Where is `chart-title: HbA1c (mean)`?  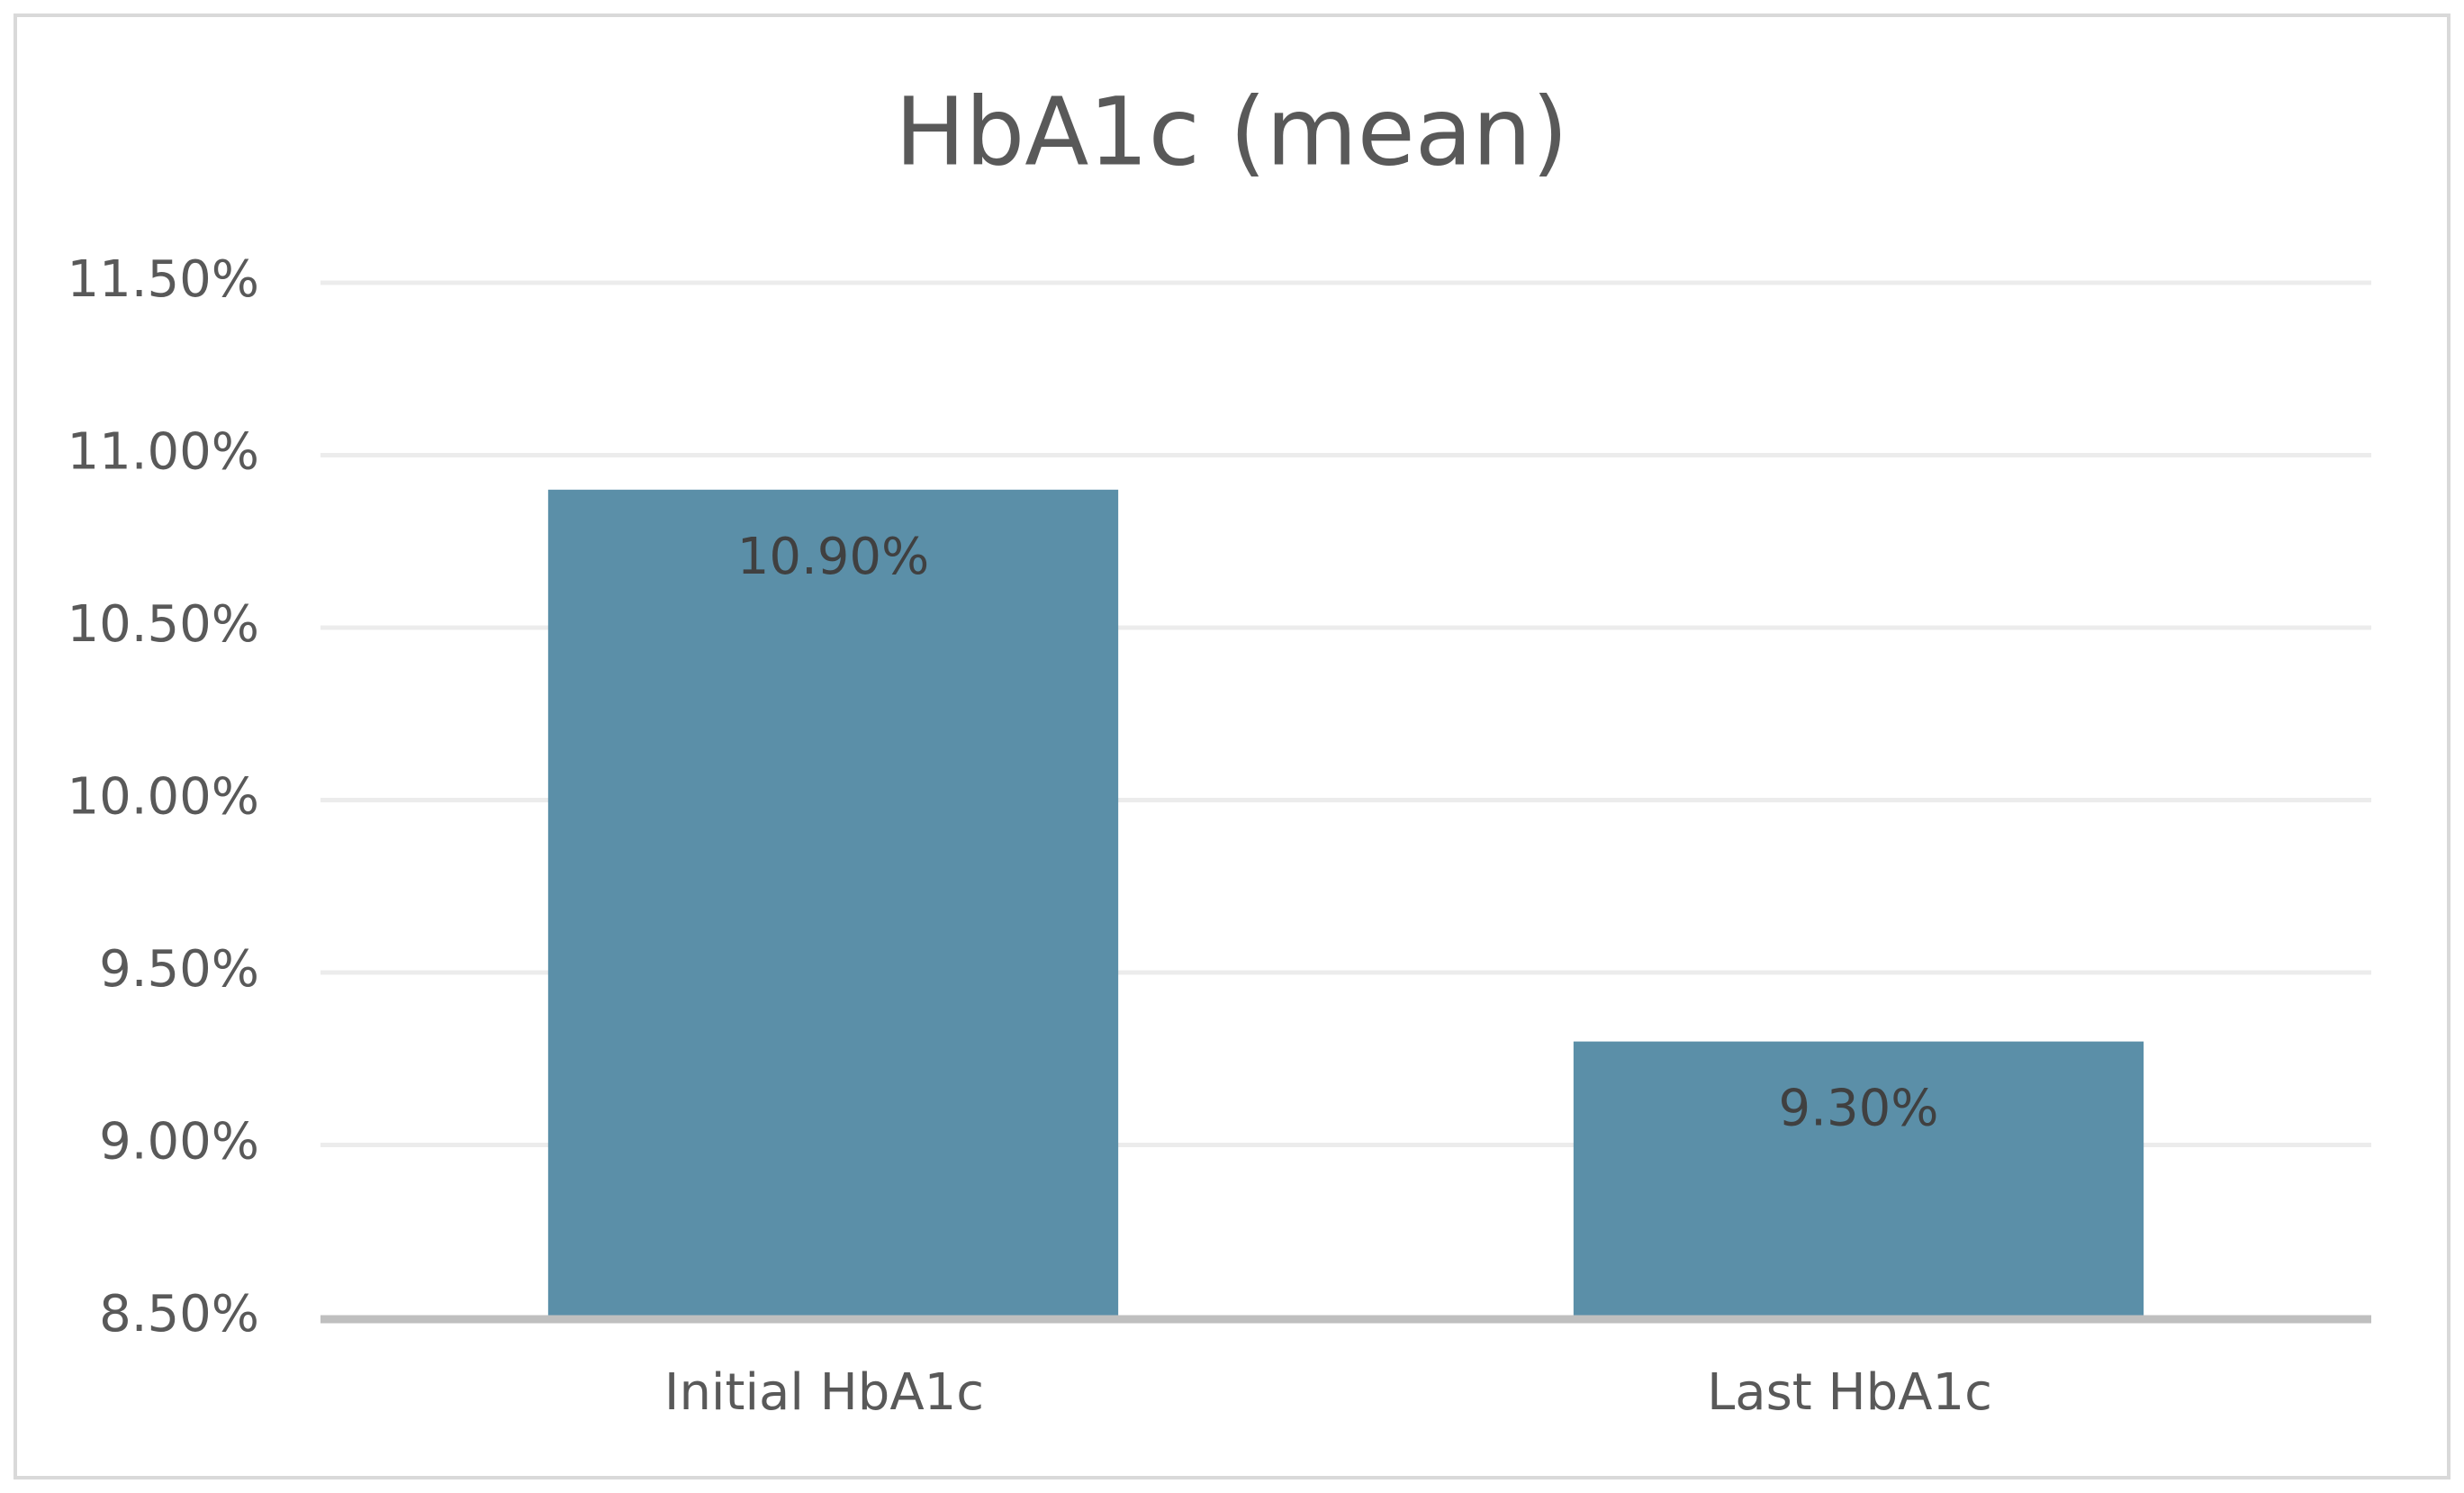
chart-title: HbA1c (mean) is located at coordinates (1231, 131).